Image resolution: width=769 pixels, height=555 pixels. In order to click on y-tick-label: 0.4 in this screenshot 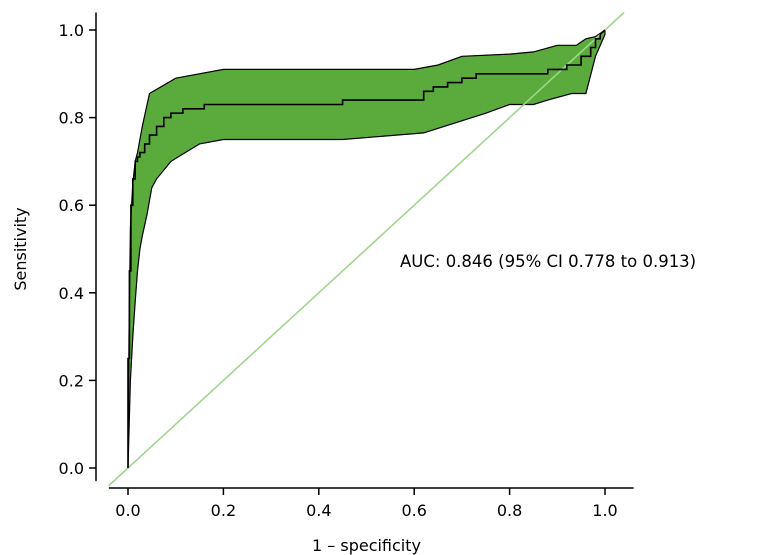, I will do `click(71, 293)`.